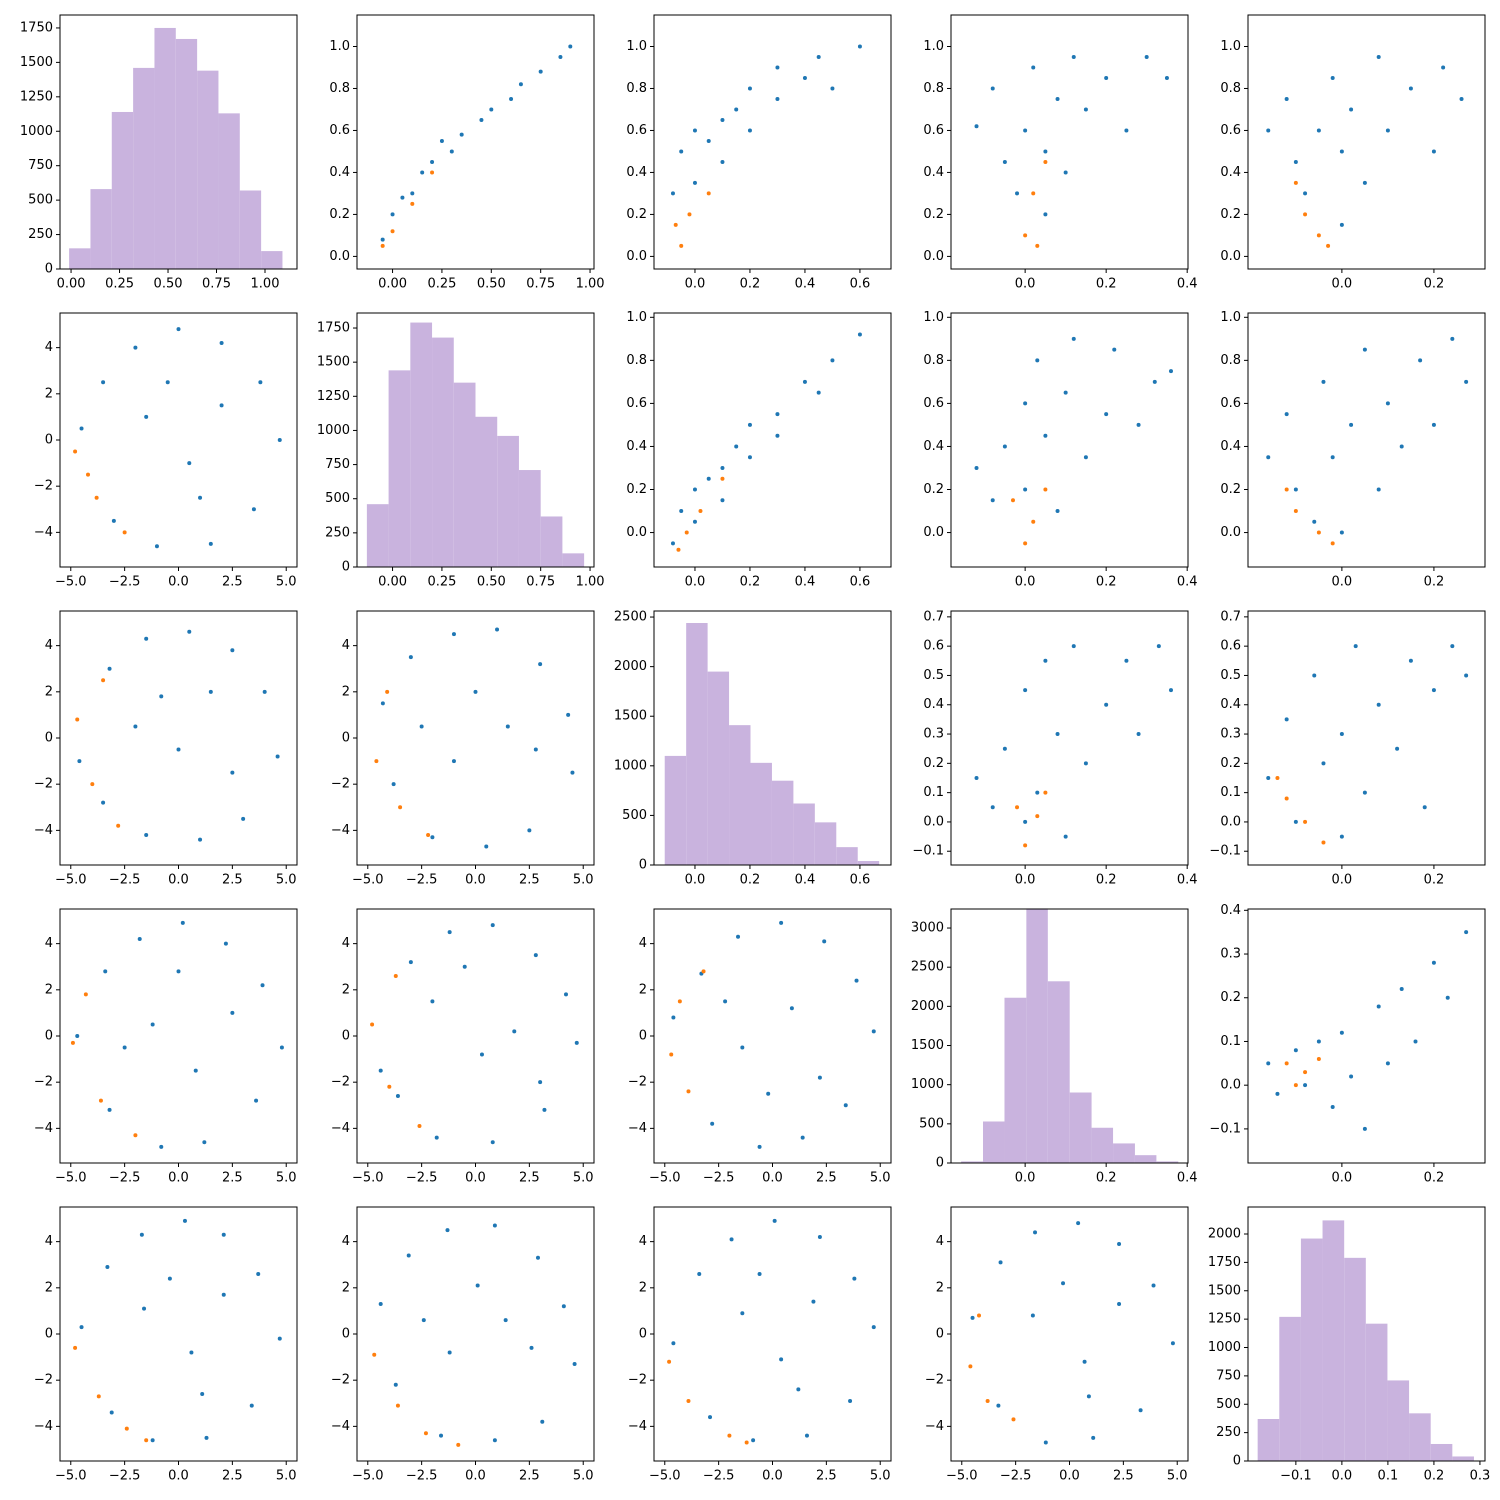 This screenshot has height=1500, width=1500. What do you see at coordinates (927, 967) in the screenshot?
I see `y-tick-label: 2500` at bounding box center [927, 967].